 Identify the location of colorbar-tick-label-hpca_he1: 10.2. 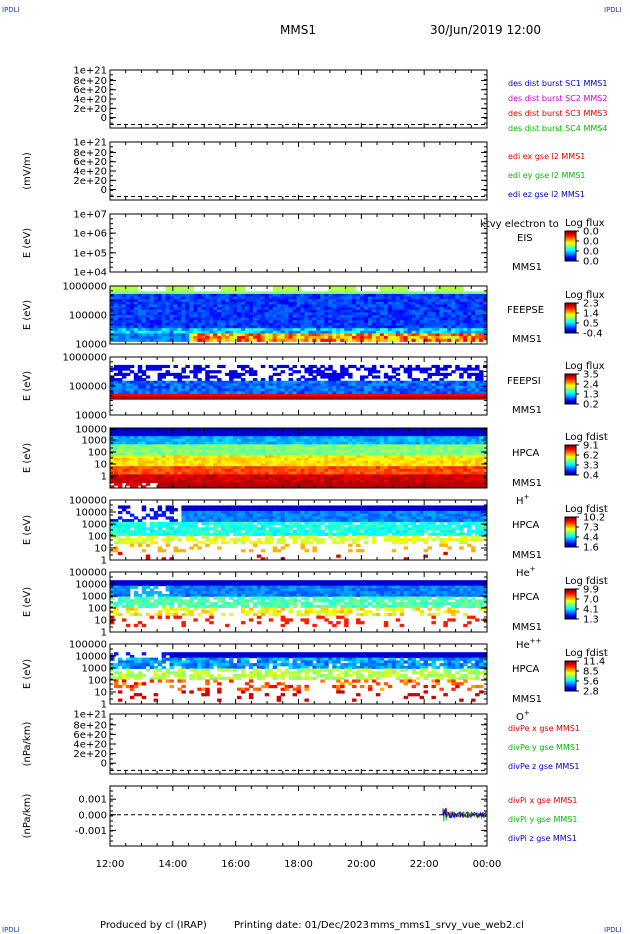
(594, 518).